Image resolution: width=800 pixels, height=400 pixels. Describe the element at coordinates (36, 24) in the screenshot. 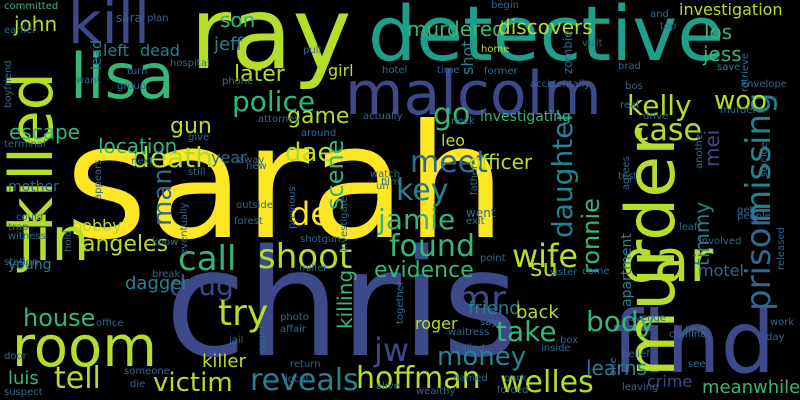

I see `word-john: john` at that location.